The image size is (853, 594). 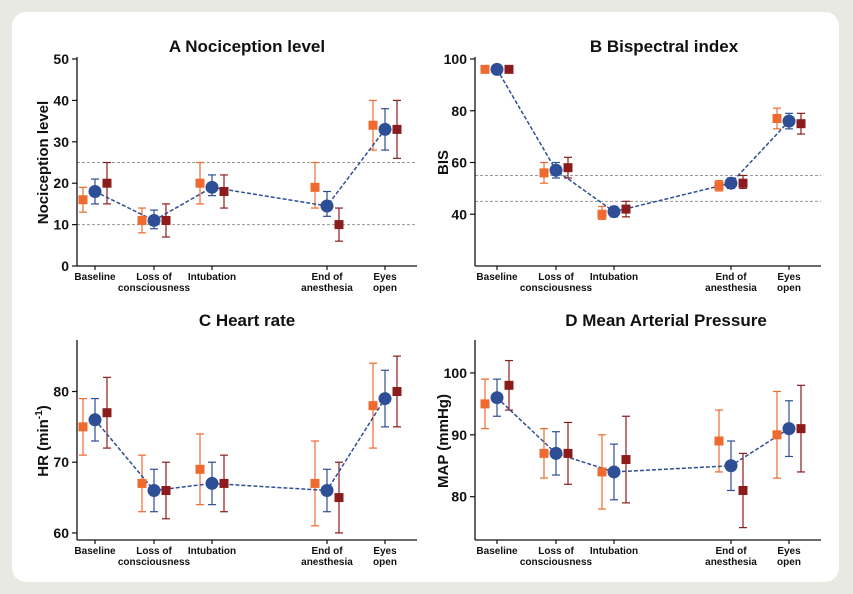 What do you see at coordinates (43, 407) in the screenshot?
I see `y-axis-label-suffix: )` at bounding box center [43, 407].